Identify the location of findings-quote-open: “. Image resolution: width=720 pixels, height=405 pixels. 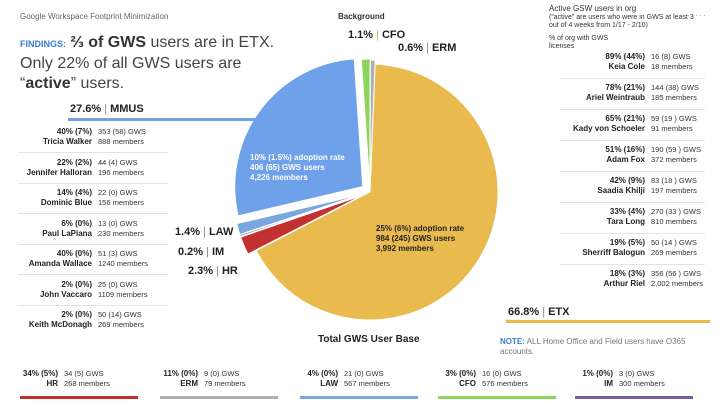
(23, 83).